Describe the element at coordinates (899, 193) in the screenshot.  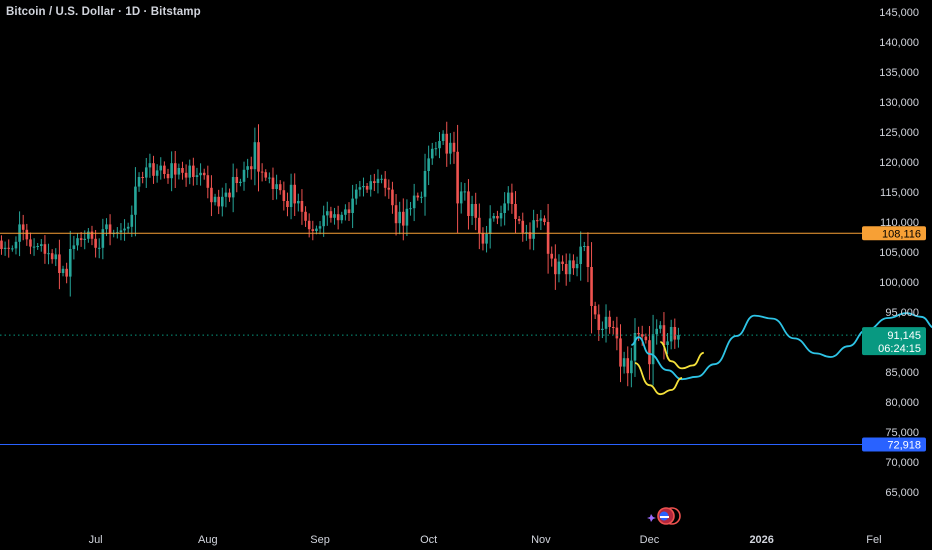
I see `y-tick-label: 115,000` at that location.